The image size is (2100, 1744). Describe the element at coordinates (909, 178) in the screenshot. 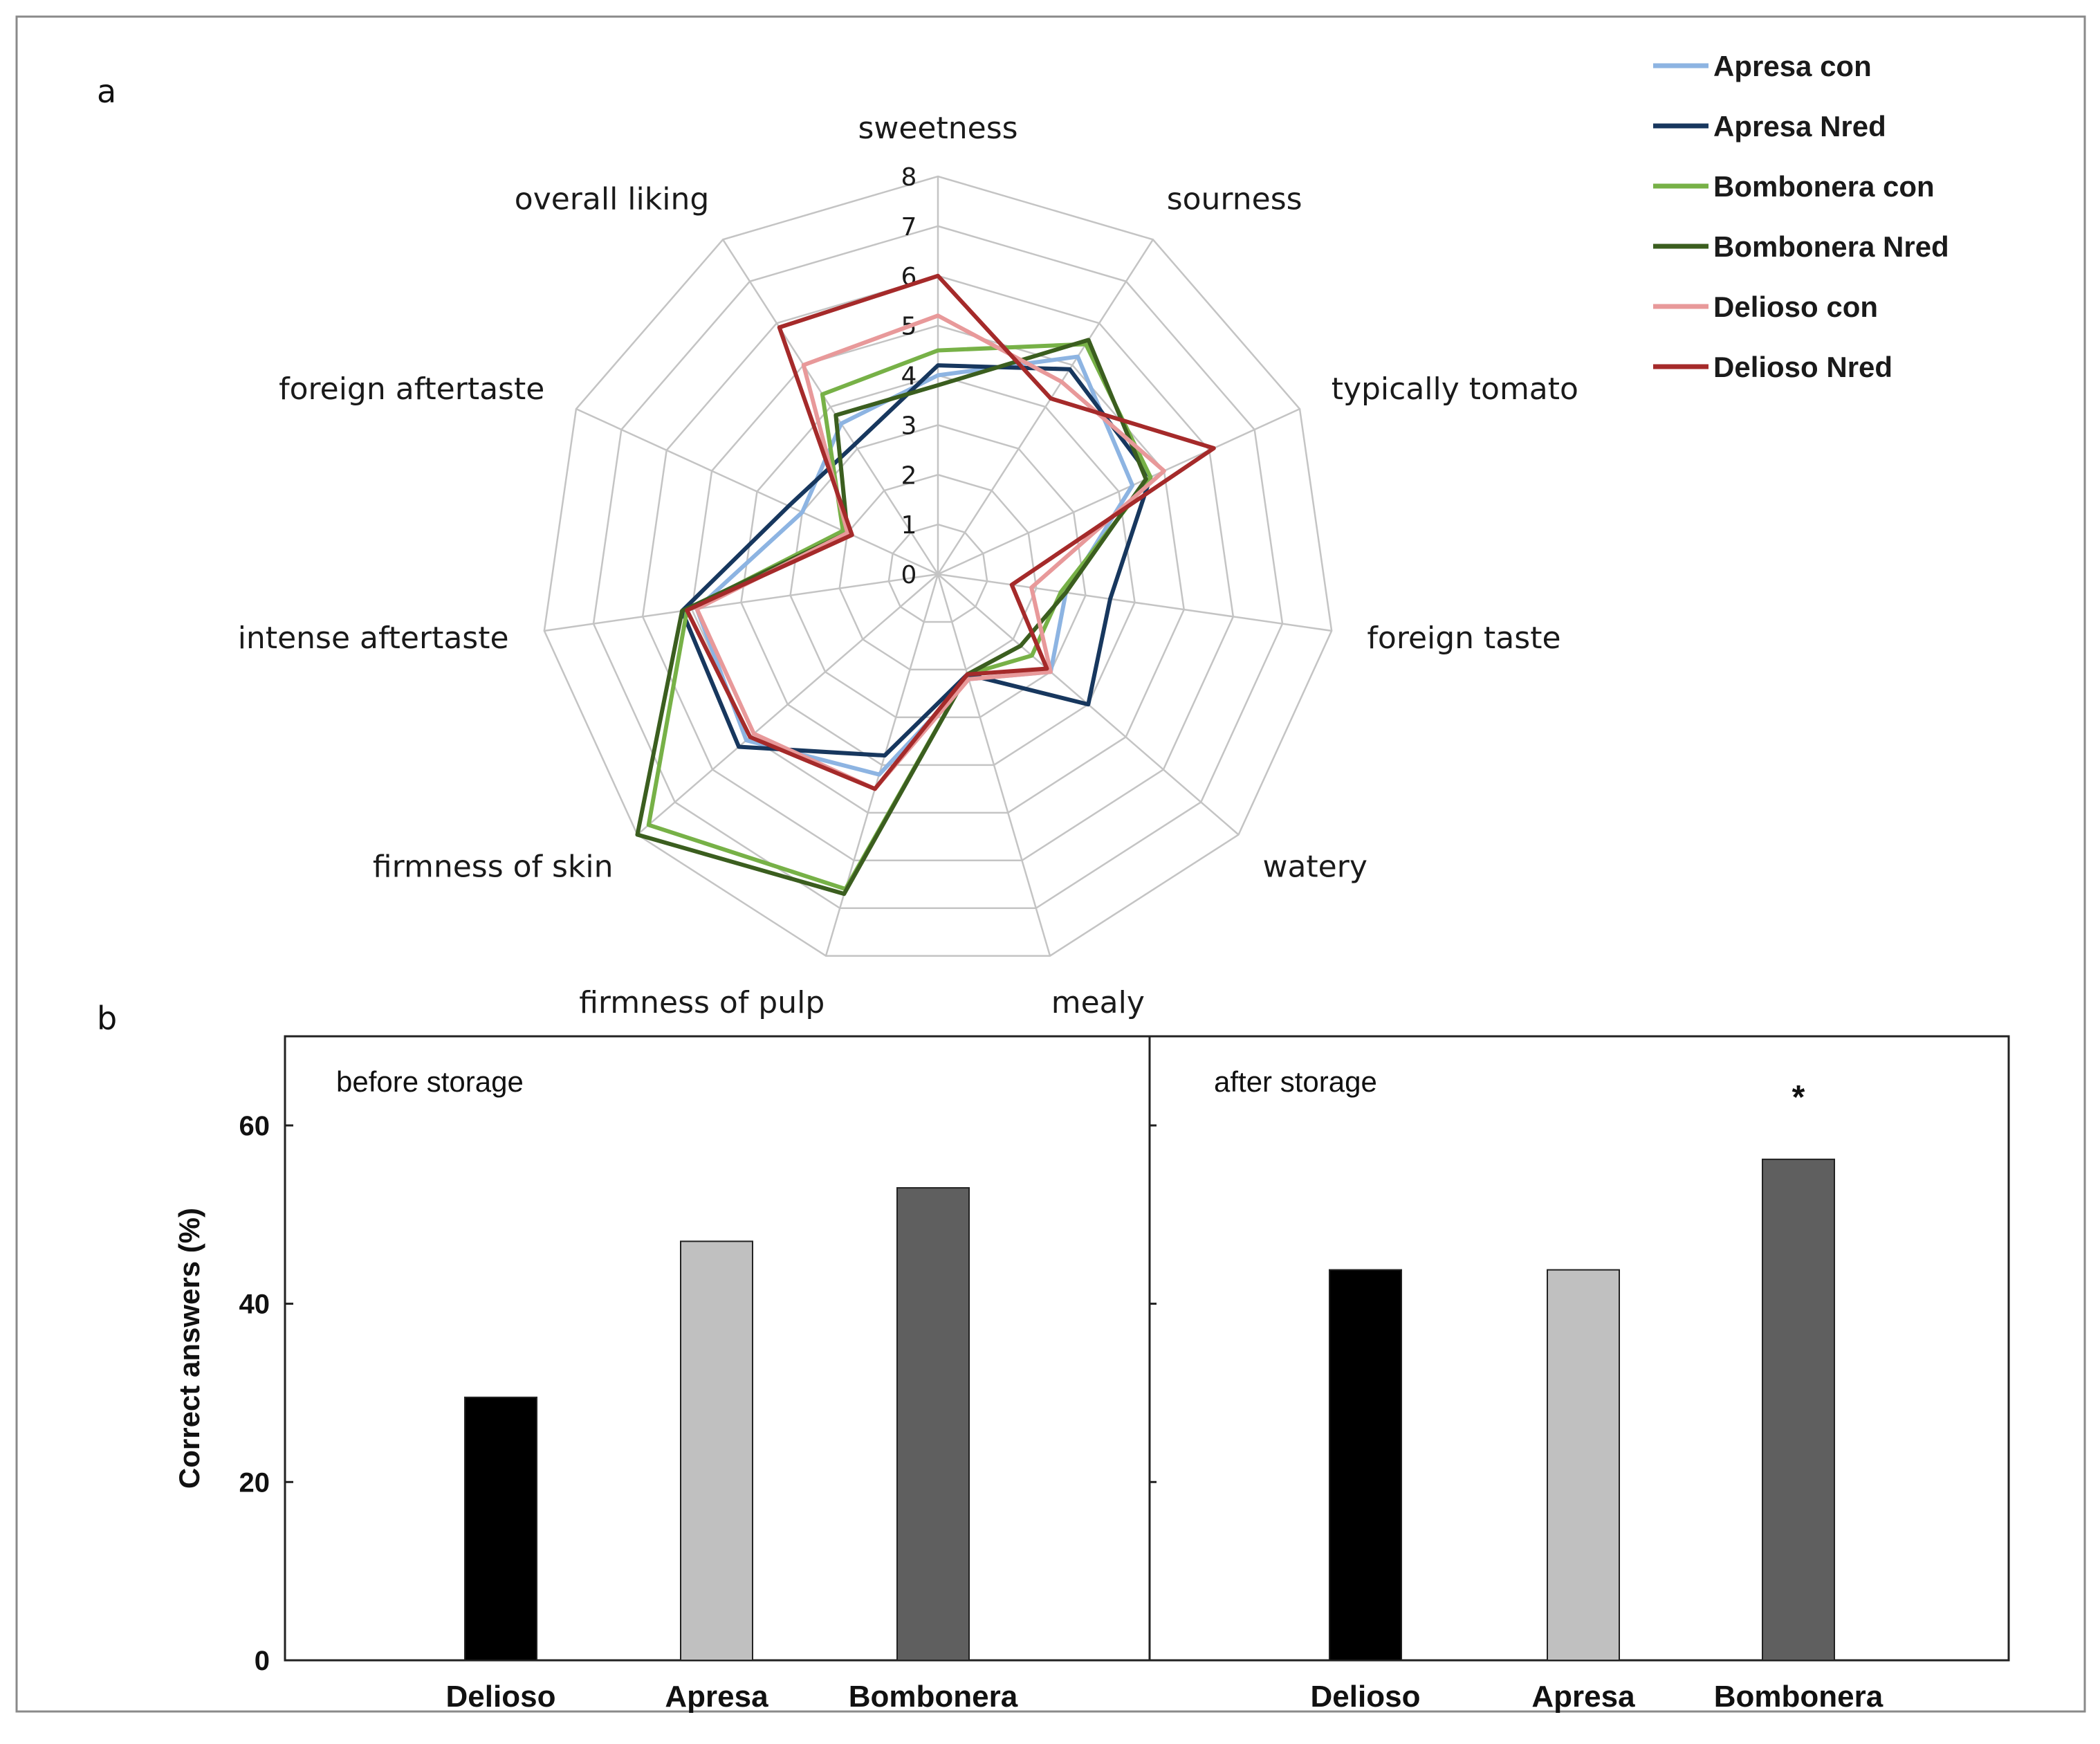

I see `radar-tick-label: 8` at that location.